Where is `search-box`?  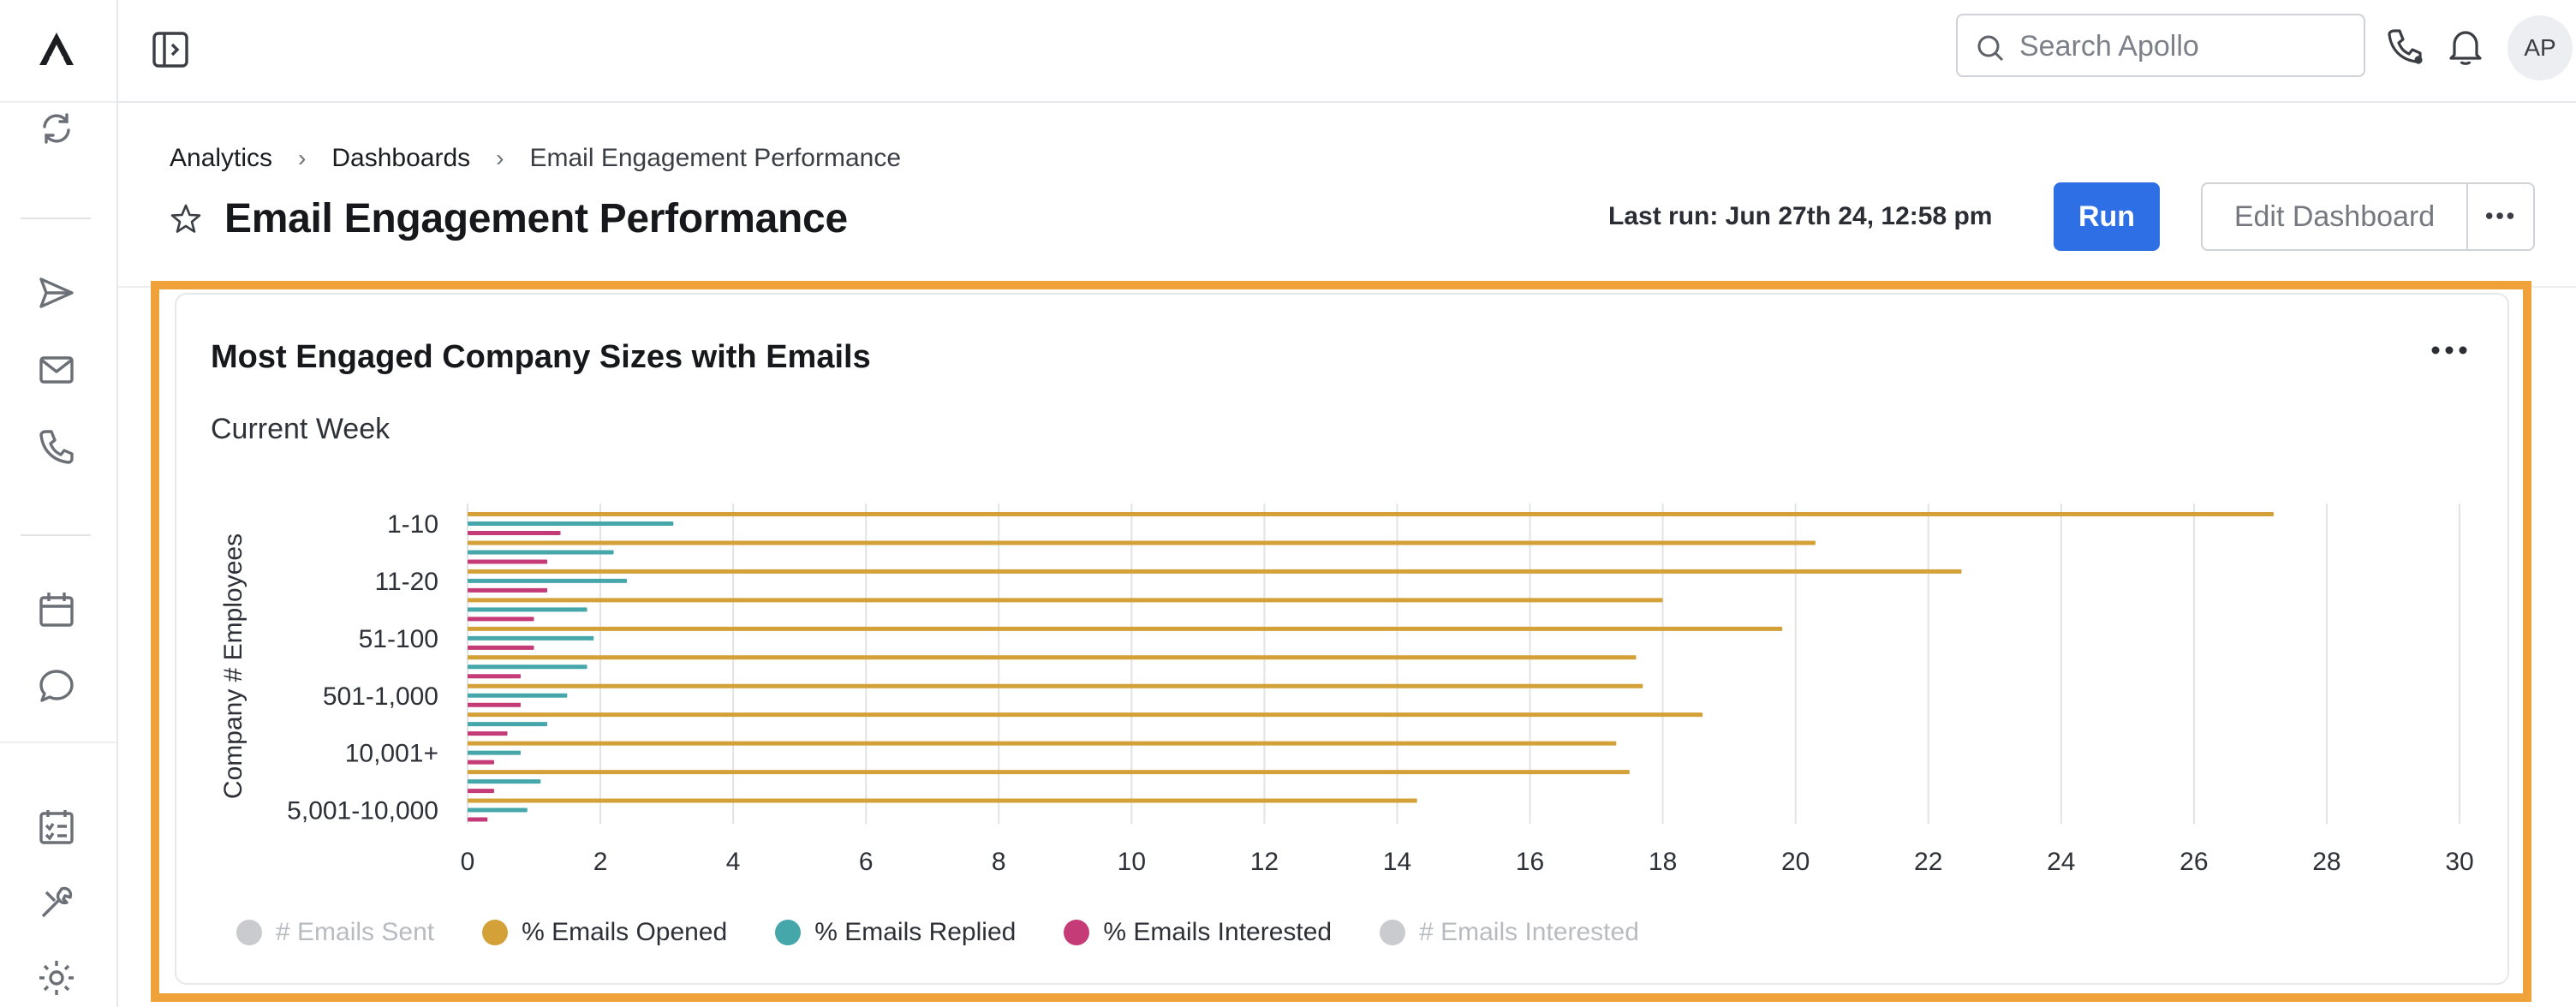 search-box is located at coordinates (2160, 45).